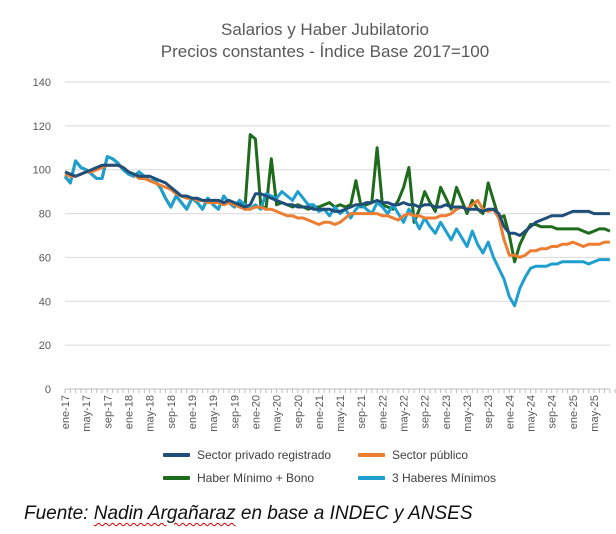 The width and height of the screenshot is (616, 534). Describe the element at coordinates (151, 413) in the screenshot. I see `x-tick-label: may-18` at that location.